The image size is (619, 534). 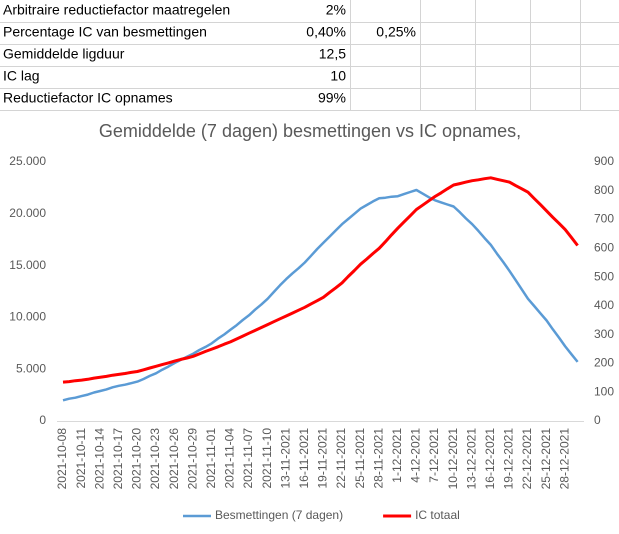 I want to click on x-tick-label: 16-11-2021, so click(x=304, y=458).